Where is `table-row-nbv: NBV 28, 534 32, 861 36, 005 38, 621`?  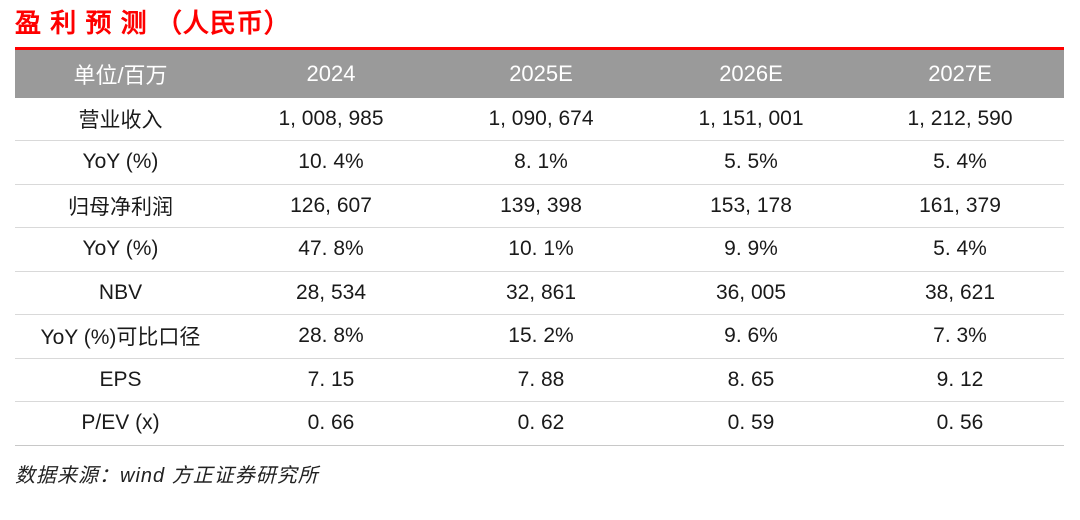 table-row-nbv: NBV 28, 534 32, 861 36, 005 38, 621 is located at coordinates (539, 294).